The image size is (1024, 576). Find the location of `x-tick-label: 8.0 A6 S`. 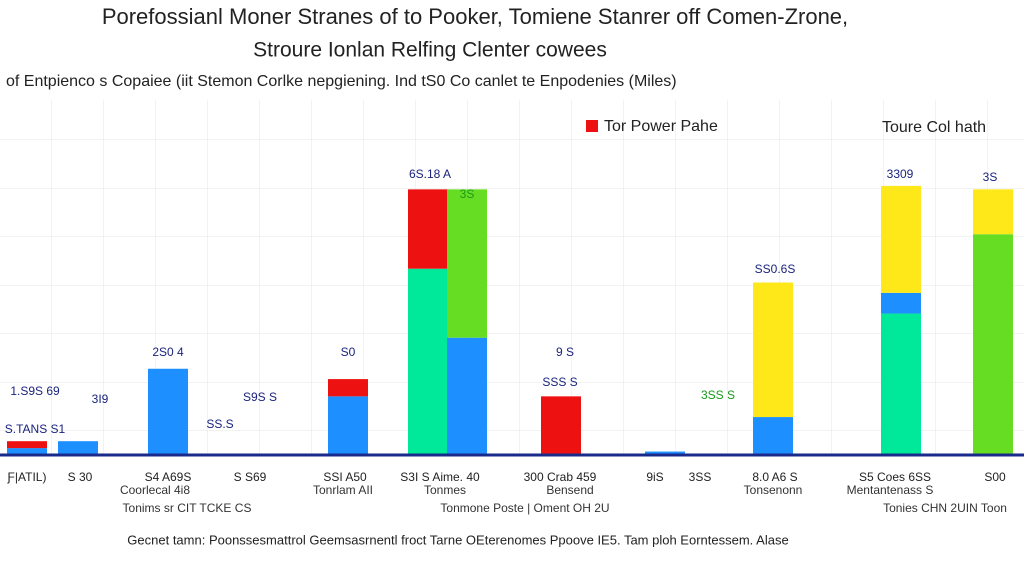

x-tick-label: 8.0 A6 S is located at coordinates (774, 477).